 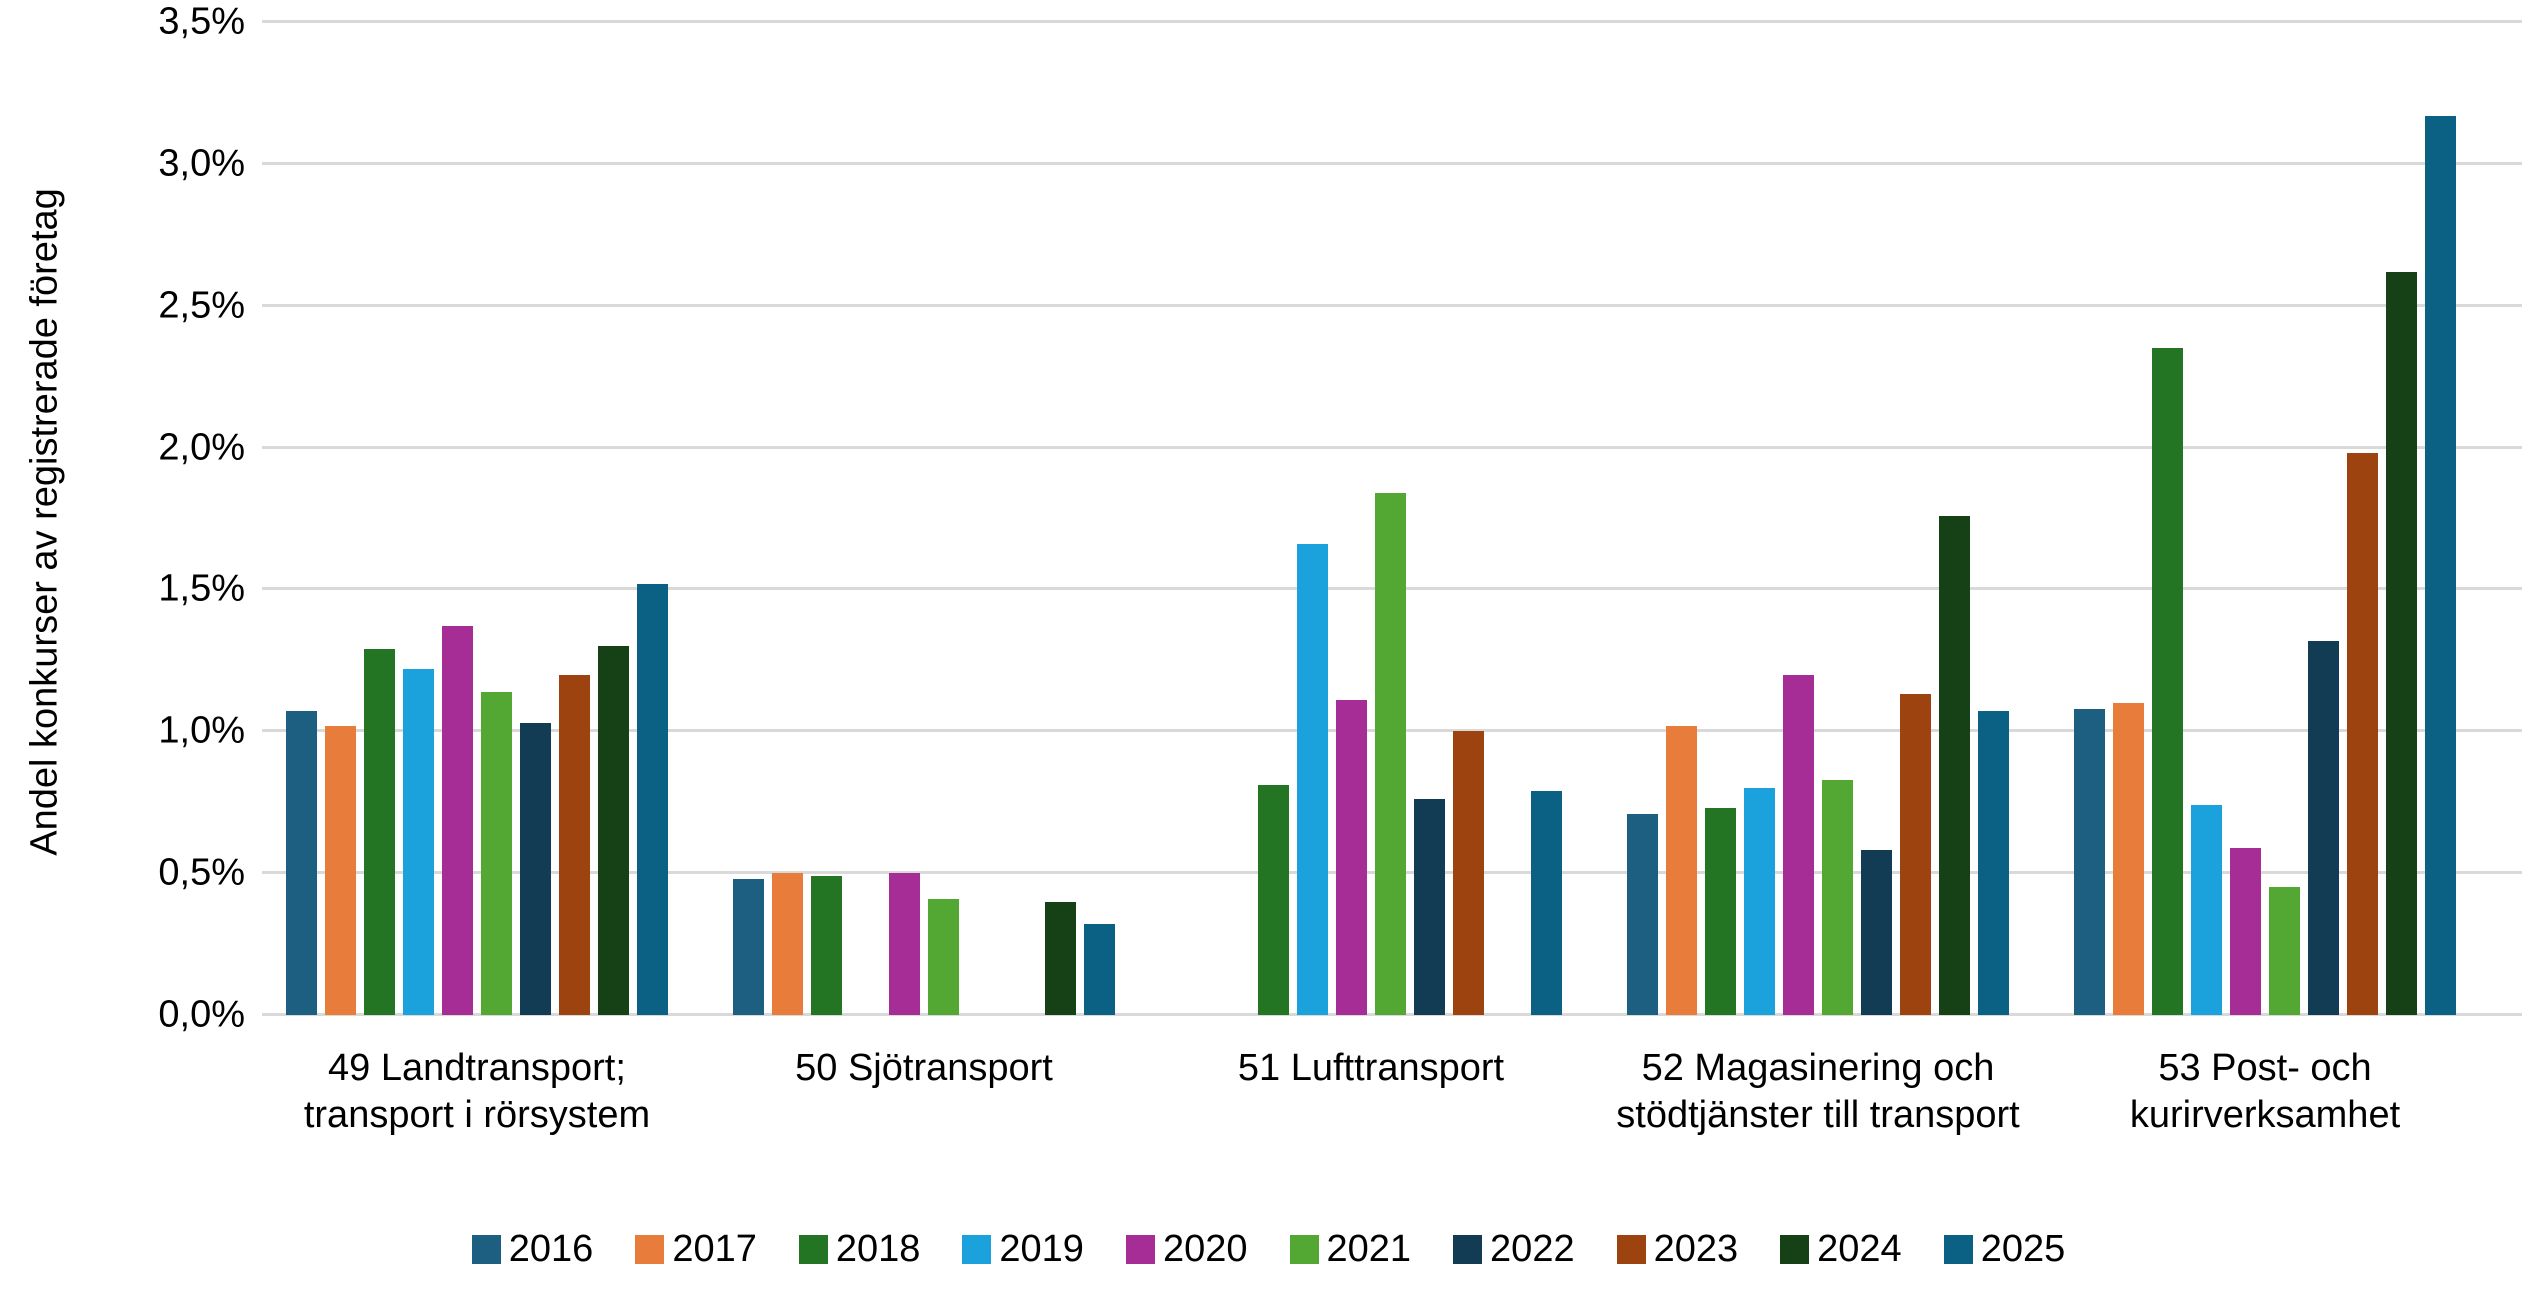 I want to click on legend-swatch-2019, so click(x=977, y=1249).